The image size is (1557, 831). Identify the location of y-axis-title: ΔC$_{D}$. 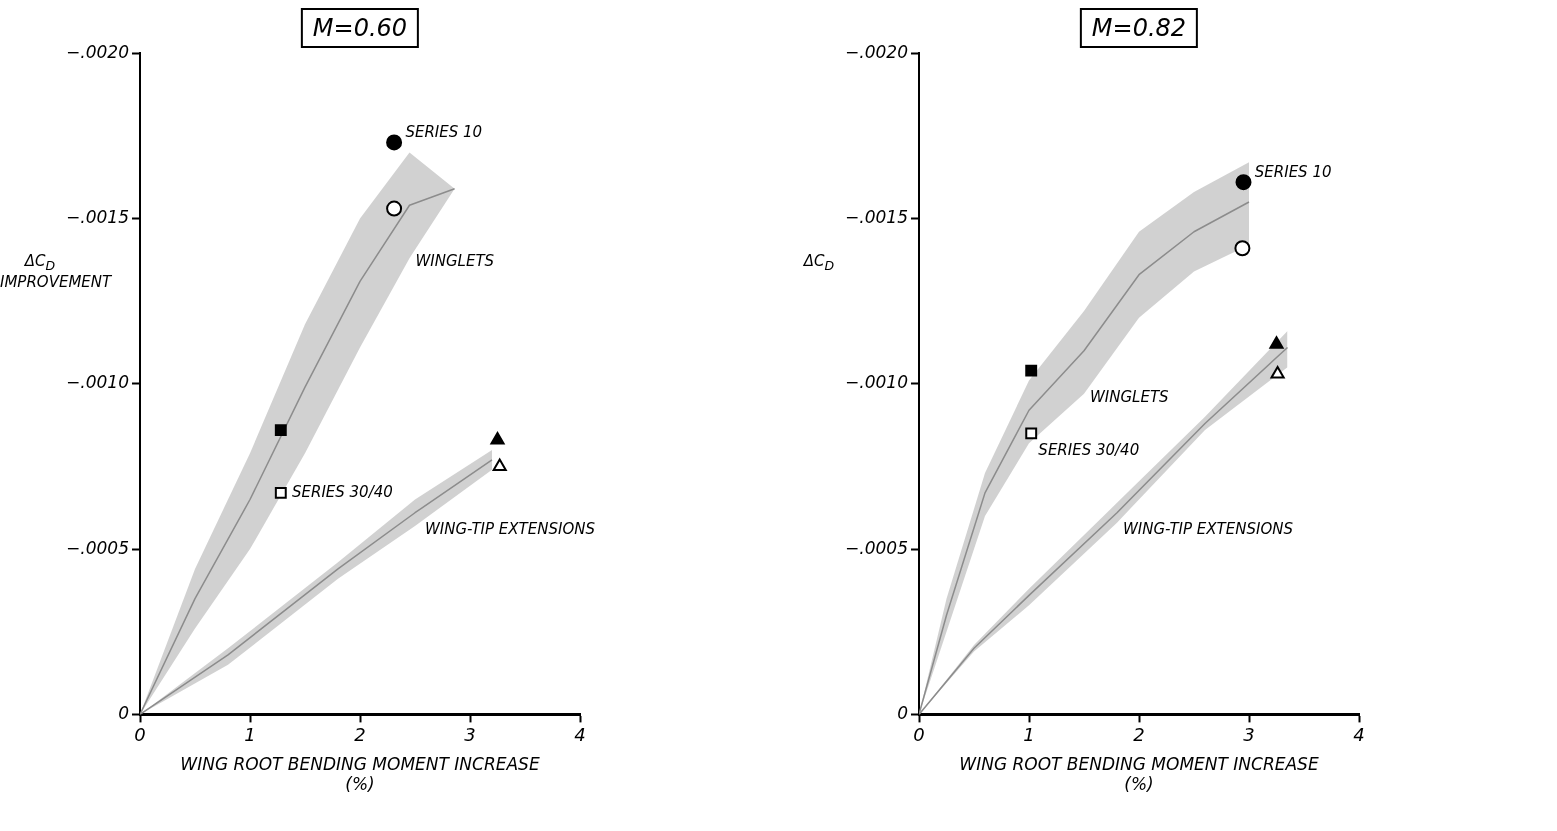
(819, 262).